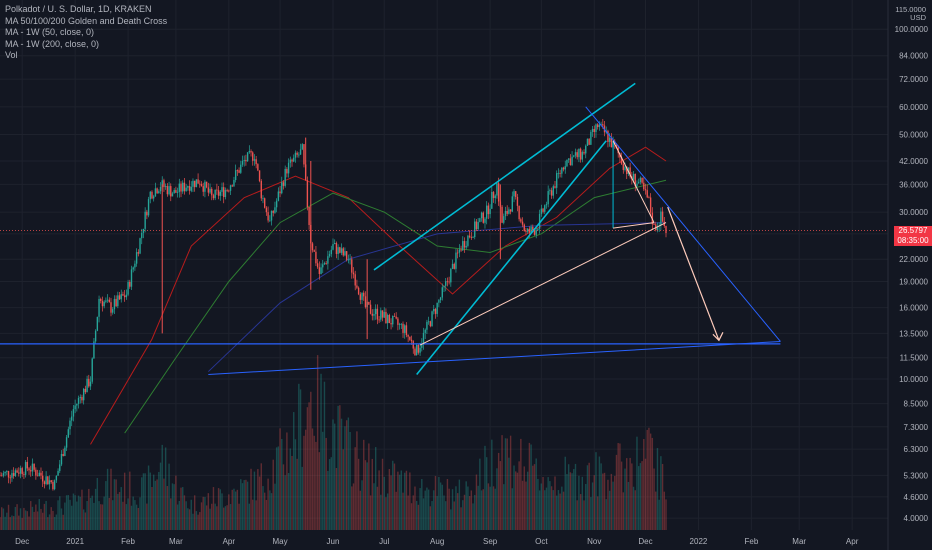 This screenshot has width=932, height=550. What do you see at coordinates (86, 20) in the screenshot?
I see `indicator-ma-set: MA 50/100/200 Golden and Death Cross` at bounding box center [86, 20].